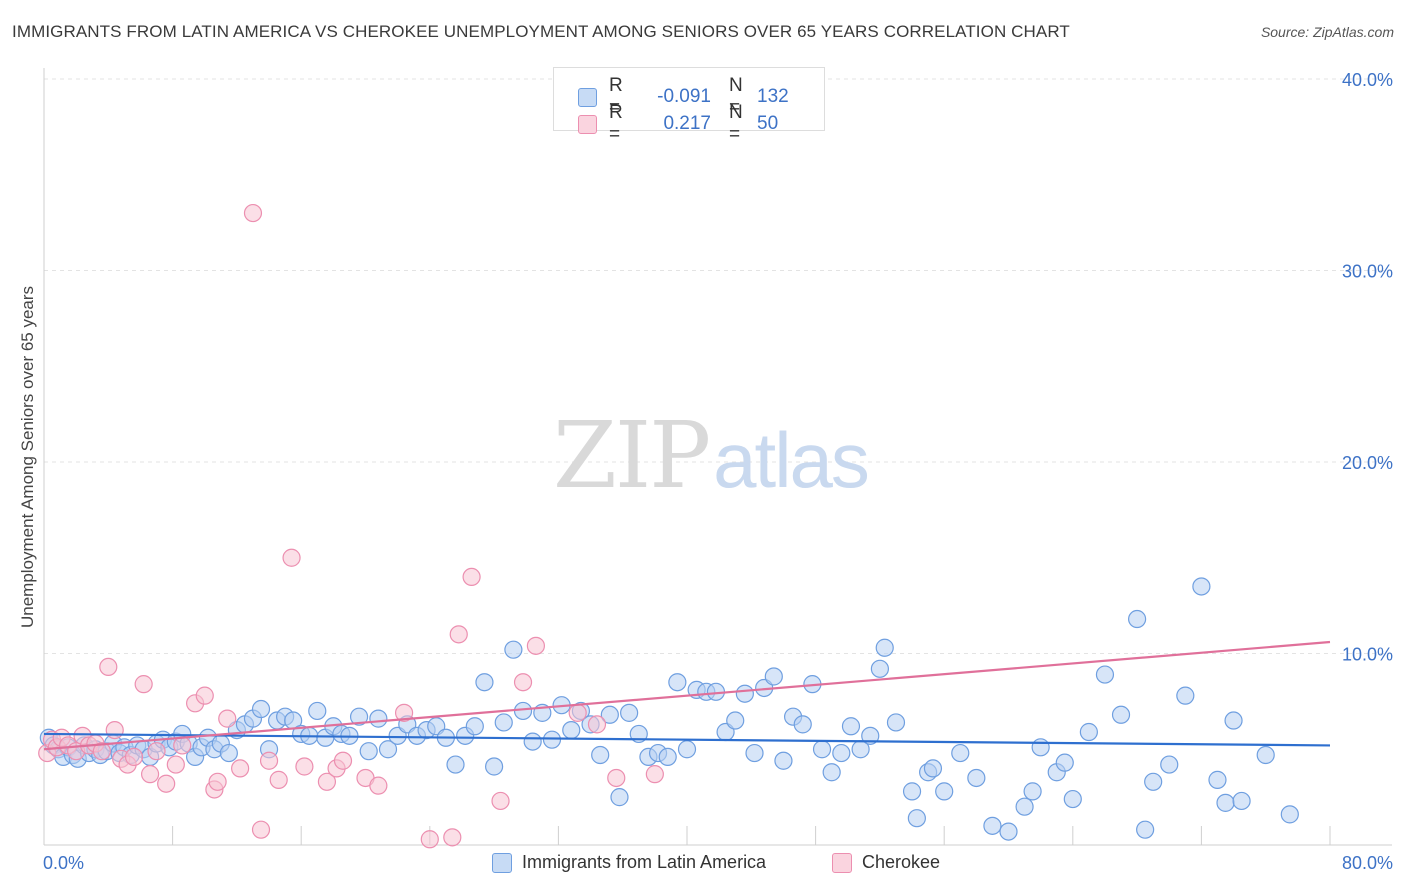  I want to click on r-value: -0.091, so click(684, 96).